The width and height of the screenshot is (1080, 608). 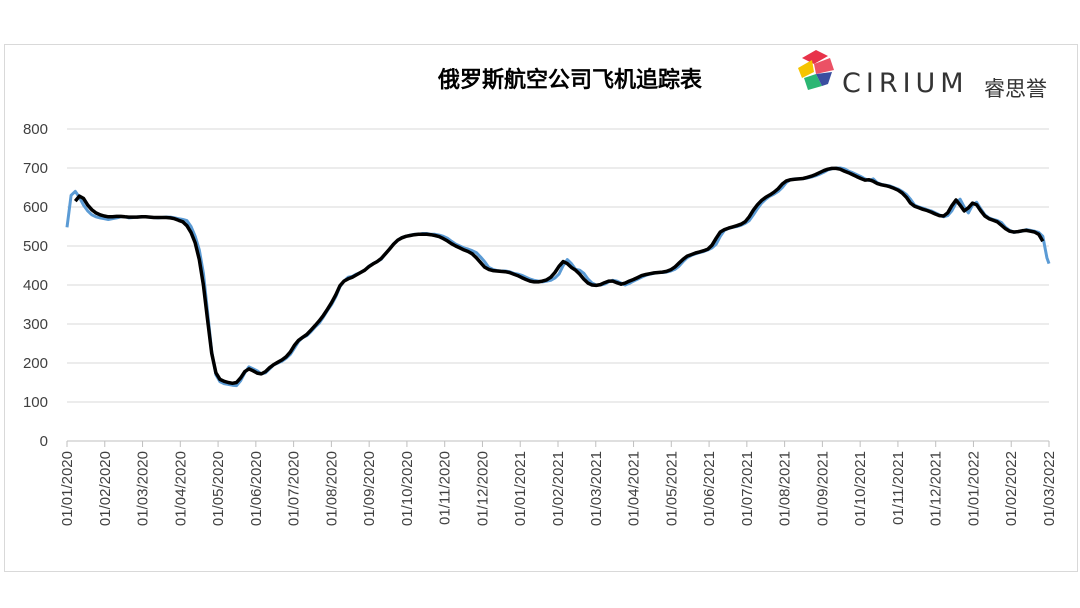 What do you see at coordinates (482, 488) in the screenshot?
I see `x-tick-label: 01/12/2020` at bounding box center [482, 488].